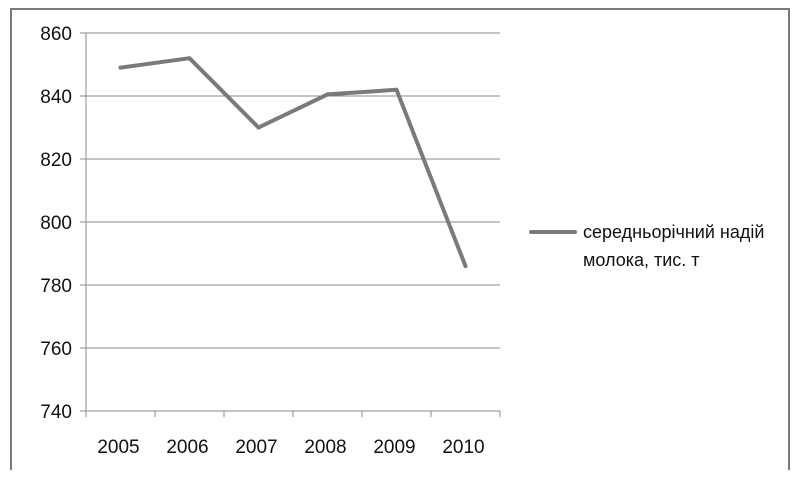  I want to click on y-tick-label: 860, so click(56, 34).